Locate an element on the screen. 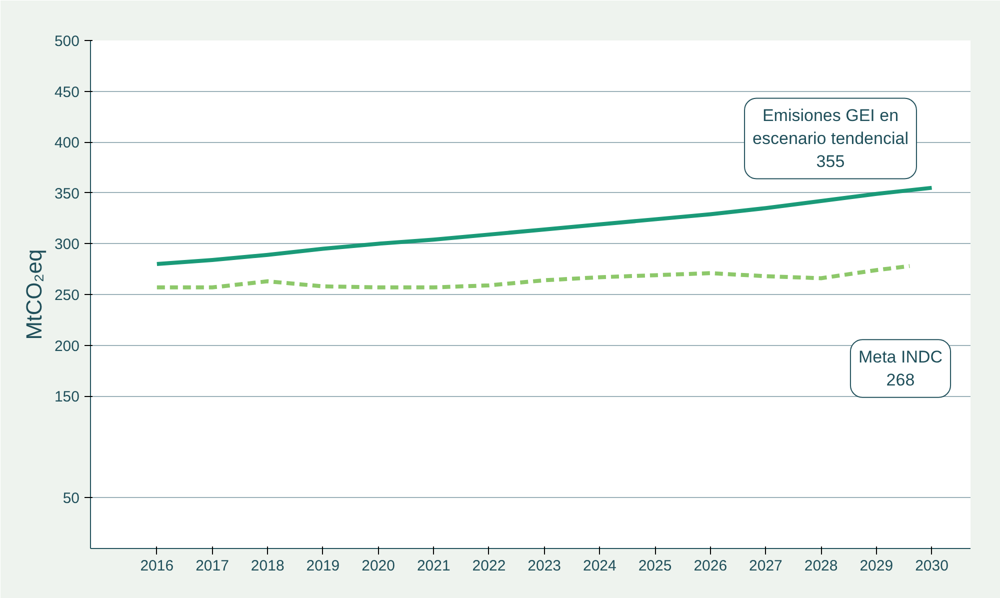 Image resolution: width=1000 pixels, height=598 pixels. x-tick-label: 2029 is located at coordinates (877, 566).